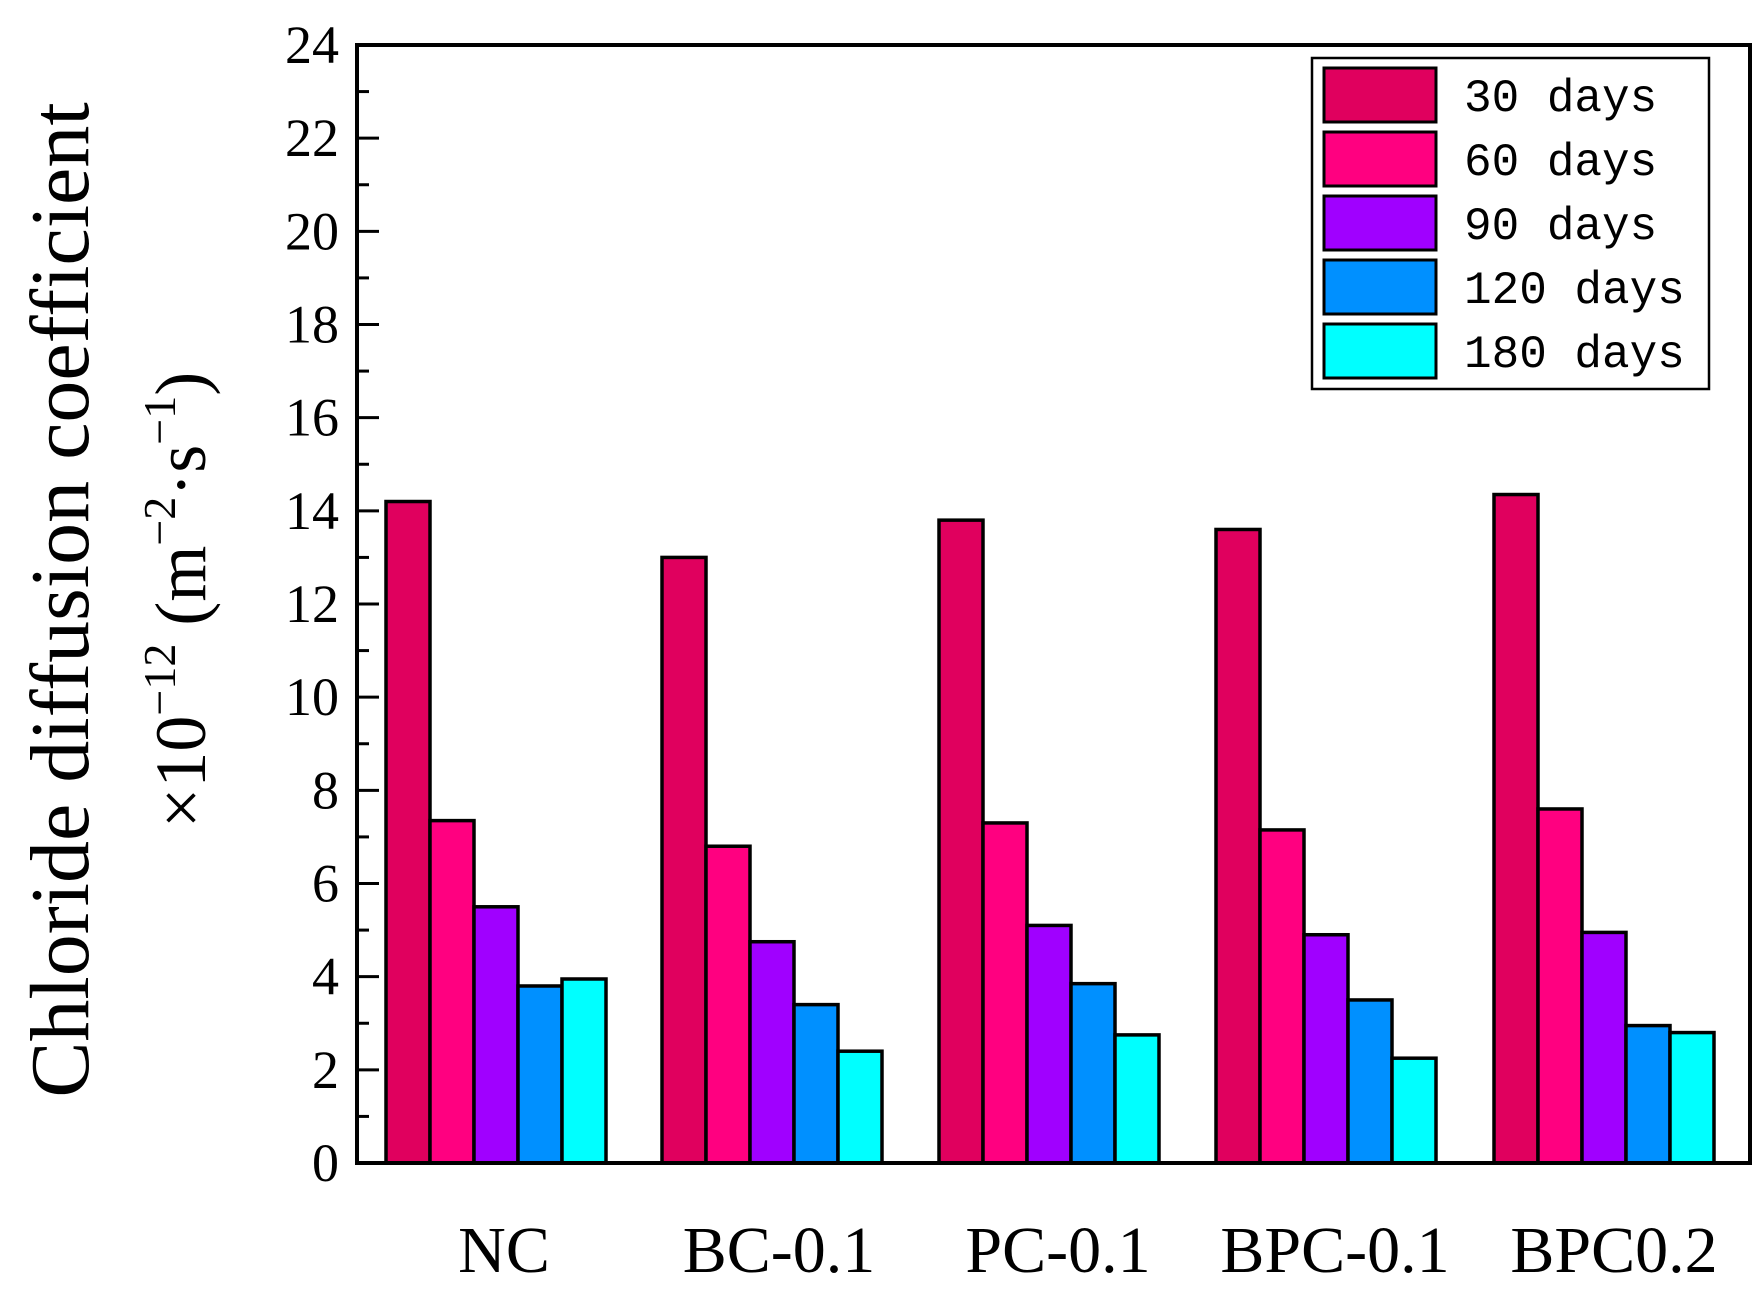  Describe the element at coordinates (325, 977) in the screenshot. I see `y-tick-label: 4` at that location.